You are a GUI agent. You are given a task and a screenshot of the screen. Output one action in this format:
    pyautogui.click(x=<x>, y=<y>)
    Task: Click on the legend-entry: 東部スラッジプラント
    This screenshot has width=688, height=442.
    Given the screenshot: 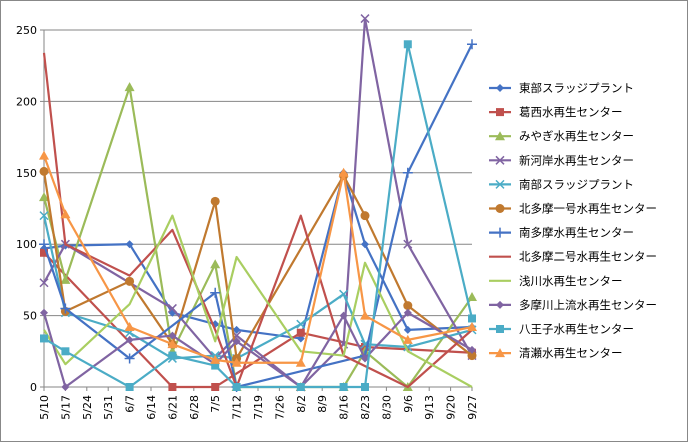 What is the action you would take?
    pyautogui.click(x=561, y=88)
    